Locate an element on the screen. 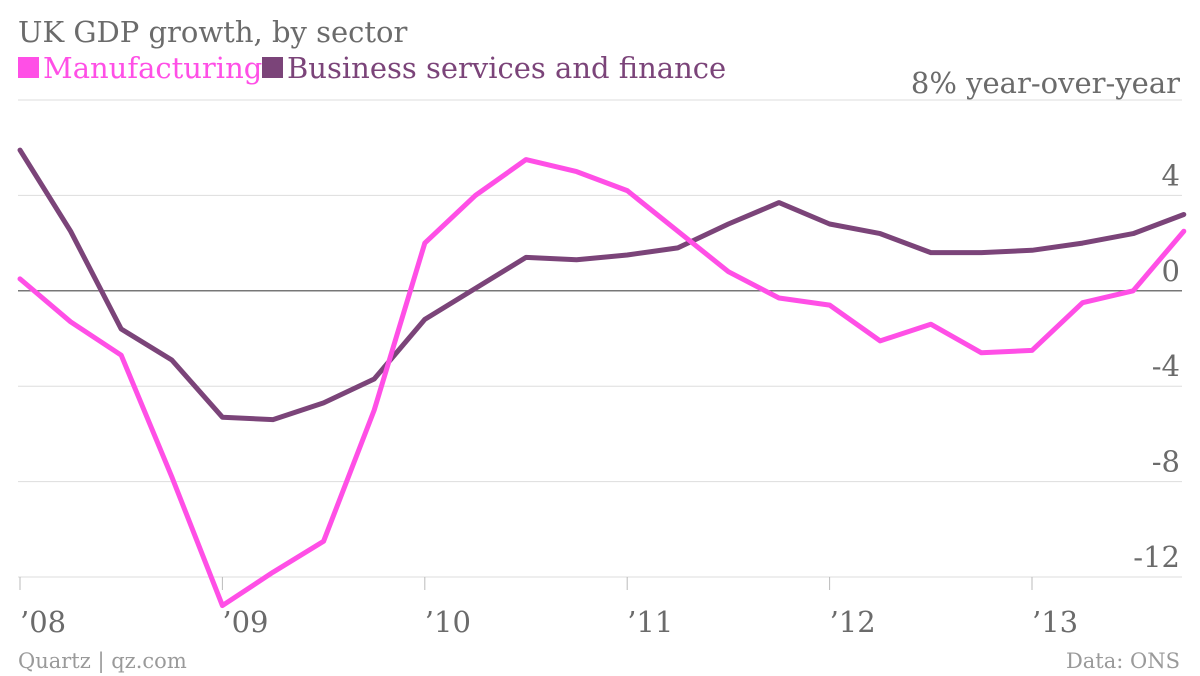 This screenshot has height=676, width=1200. x-tick-label: ’12 is located at coordinates (853, 622).